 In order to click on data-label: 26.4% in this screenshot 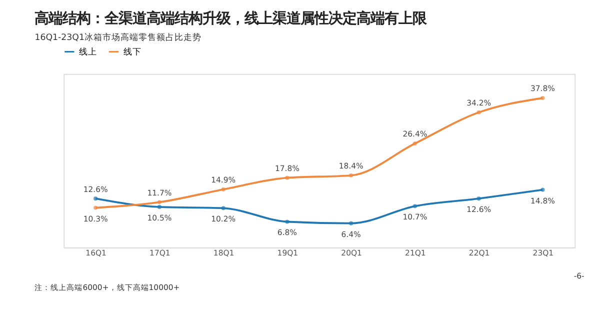, I will do `click(415, 134)`.